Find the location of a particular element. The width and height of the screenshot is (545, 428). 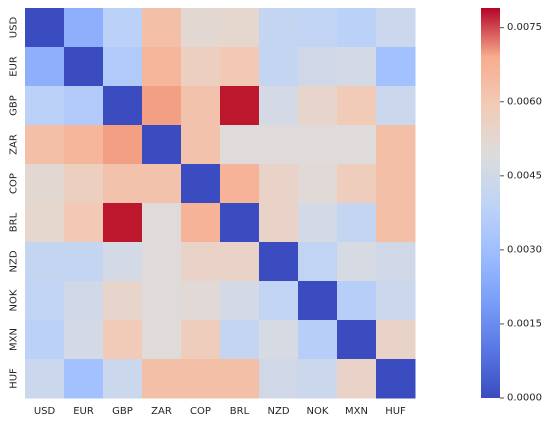

y-tick-label: ZAR is located at coordinates (14, 144).